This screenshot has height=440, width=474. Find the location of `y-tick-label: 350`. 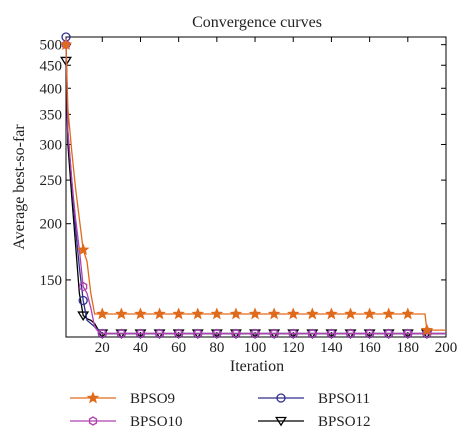

y-tick-label: 350 is located at coordinates (51, 115).